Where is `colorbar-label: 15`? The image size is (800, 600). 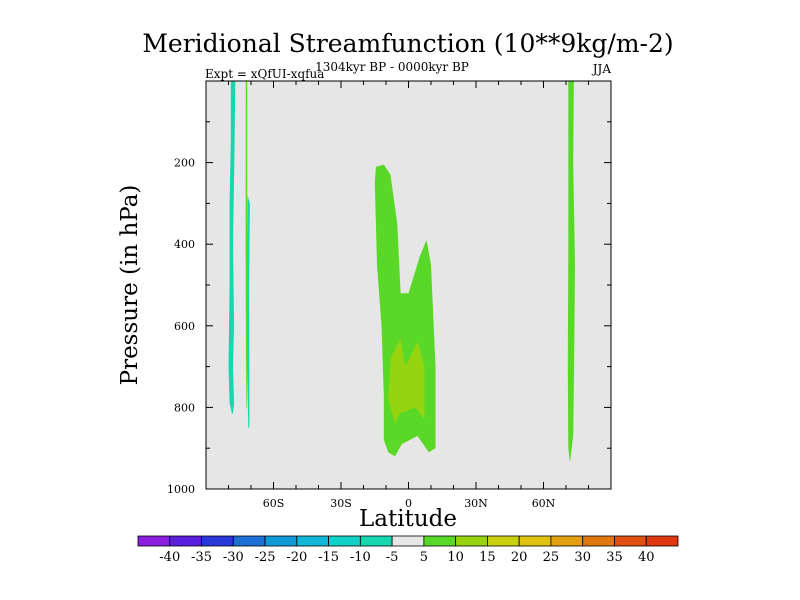
colorbar-label: 15 is located at coordinates (487, 557).